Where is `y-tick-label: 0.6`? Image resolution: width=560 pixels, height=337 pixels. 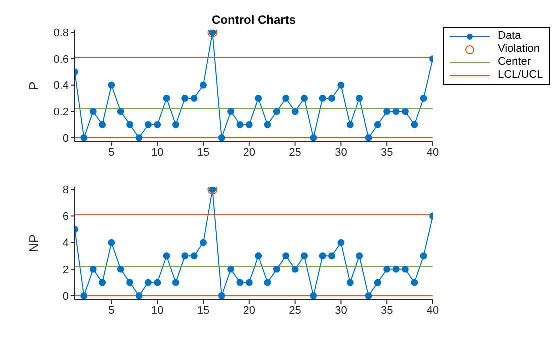 y-tick-label: 0.6 is located at coordinates (61, 60).